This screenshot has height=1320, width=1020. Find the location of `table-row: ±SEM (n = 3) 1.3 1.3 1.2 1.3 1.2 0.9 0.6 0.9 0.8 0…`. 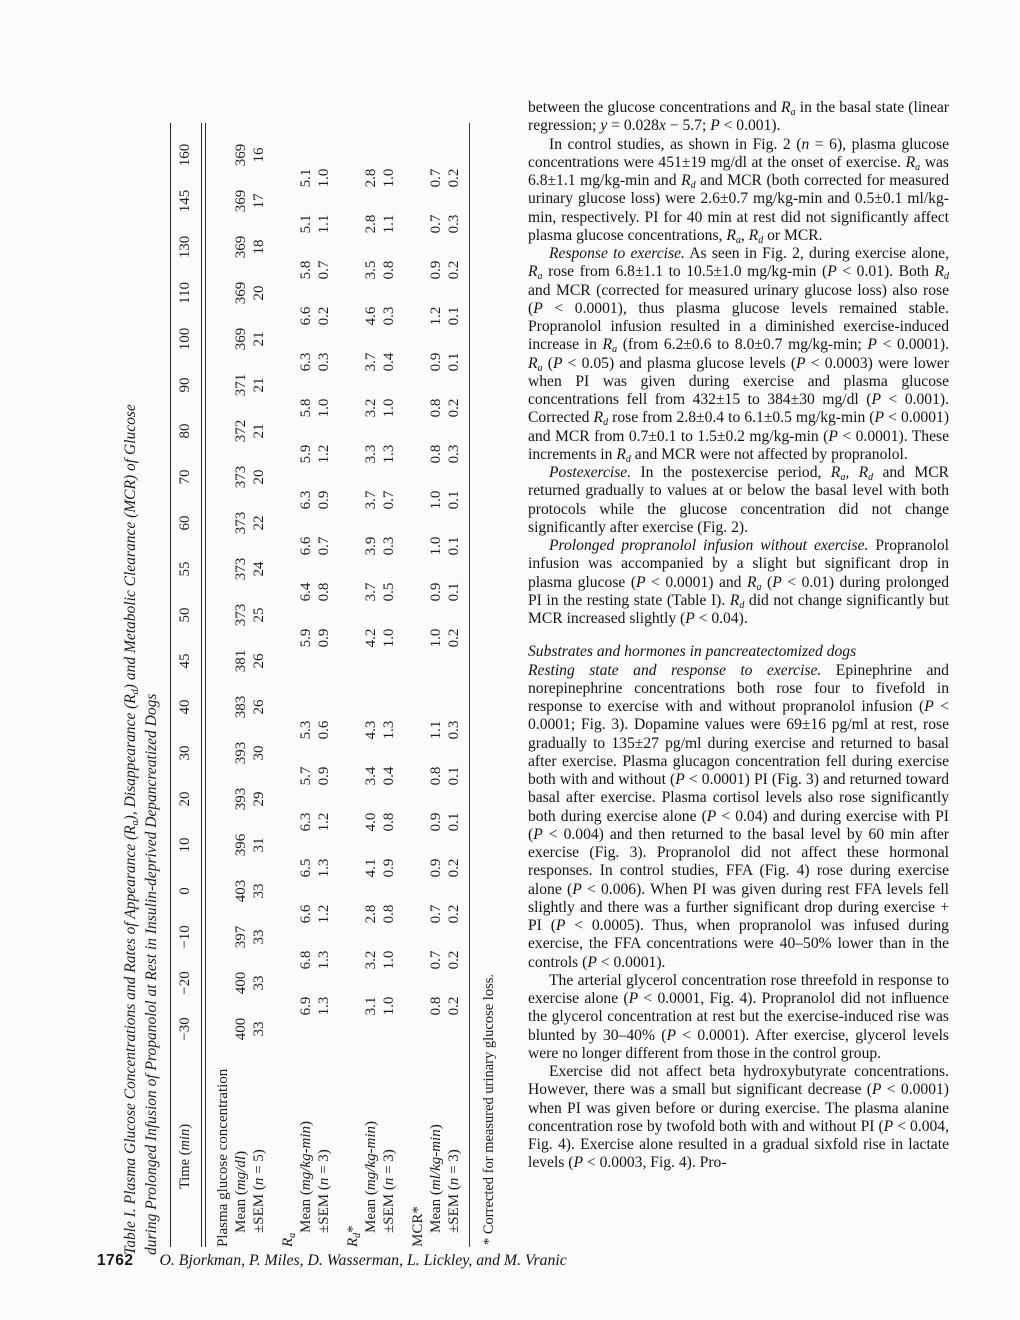

table-row: ±SEM (n = 3) 1.3 1.3 1.2 1.3 1.2 0.9 0.6 0.9 0.8 0… is located at coordinates (324, 682).